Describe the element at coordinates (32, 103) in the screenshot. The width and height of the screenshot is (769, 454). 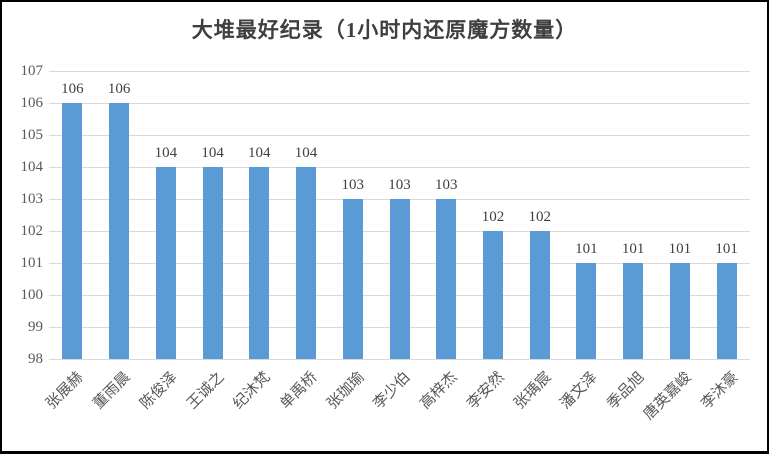
I see `y-axis-tick-label: 106` at that location.